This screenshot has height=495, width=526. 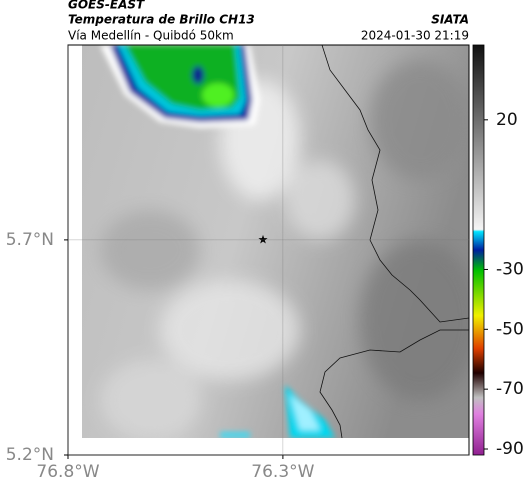 What do you see at coordinates (282, 472) in the screenshot?
I see `x-tick-label: 76.3°W` at bounding box center [282, 472].